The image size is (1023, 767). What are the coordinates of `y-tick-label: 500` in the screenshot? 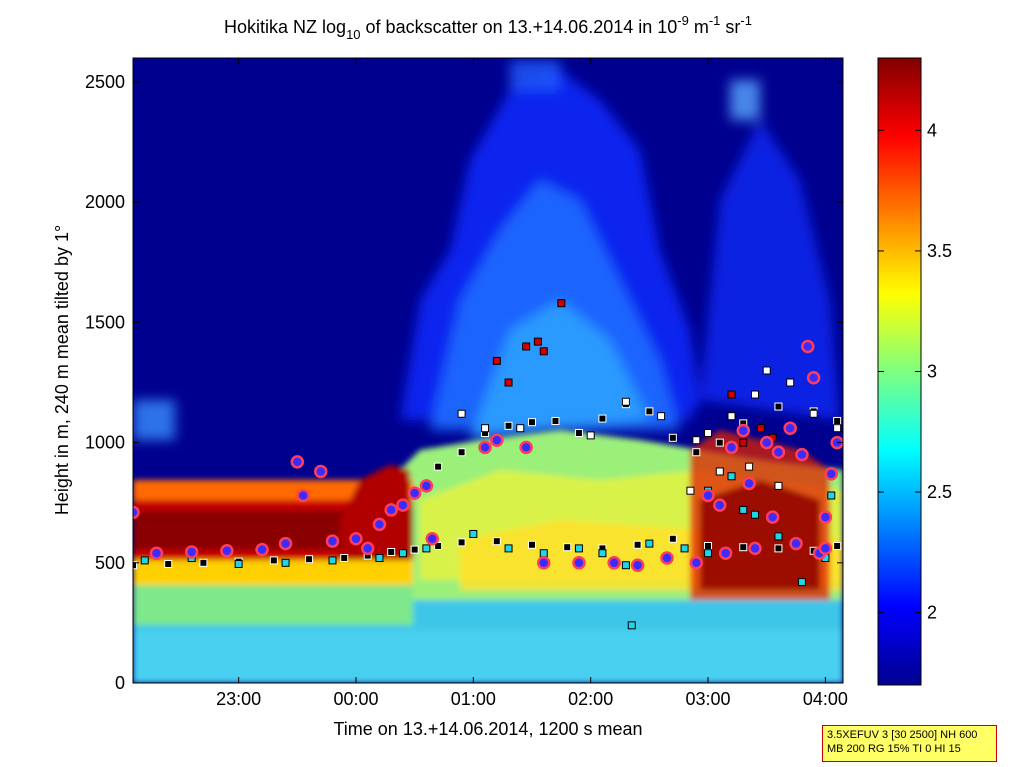 It's located at (110, 563).